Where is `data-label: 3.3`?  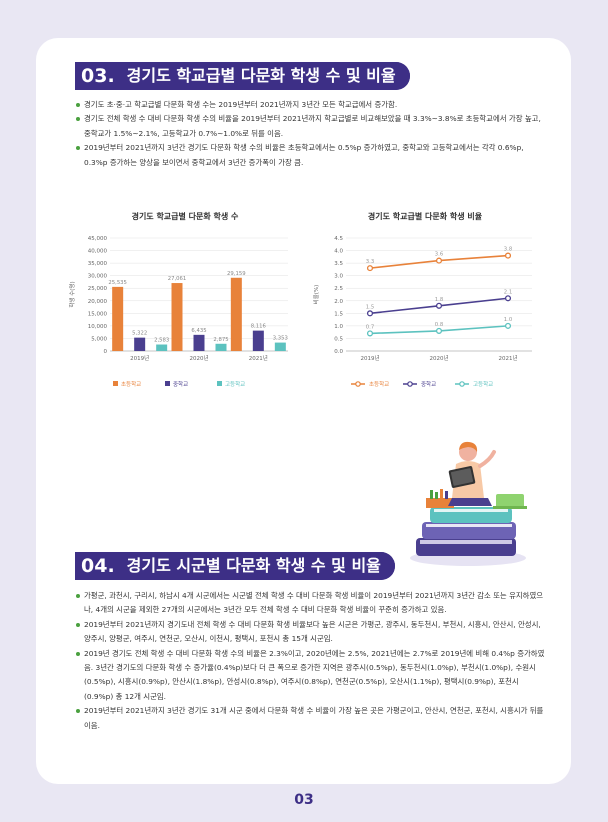 data-label: 3.3 is located at coordinates (370, 262).